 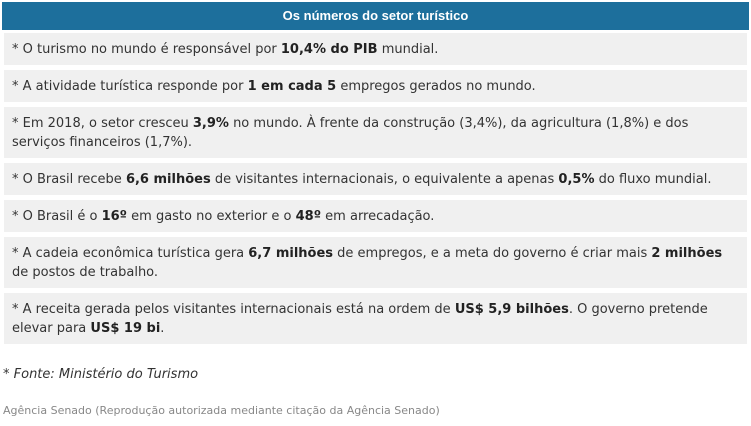 What do you see at coordinates (360, 319) in the screenshot?
I see `row-text: . O governo pretende elevar para` at bounding box center [360, 319].